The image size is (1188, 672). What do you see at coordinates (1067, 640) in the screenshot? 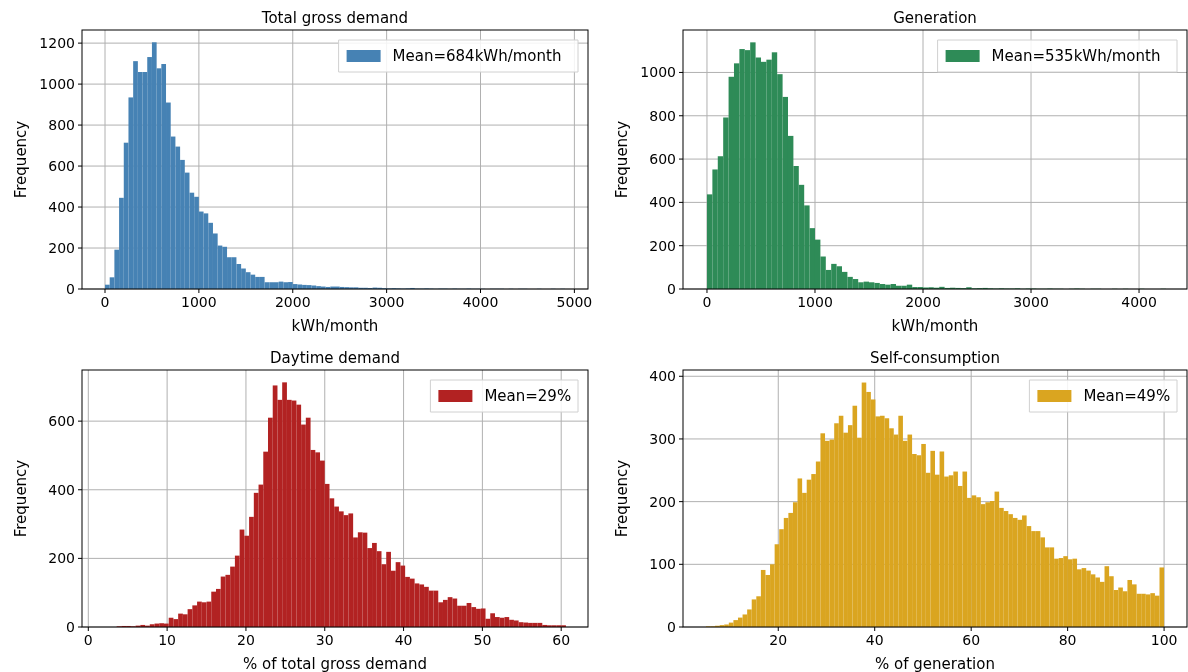
I see `x-tick-label: 80` at bounding box center [1067, 640].